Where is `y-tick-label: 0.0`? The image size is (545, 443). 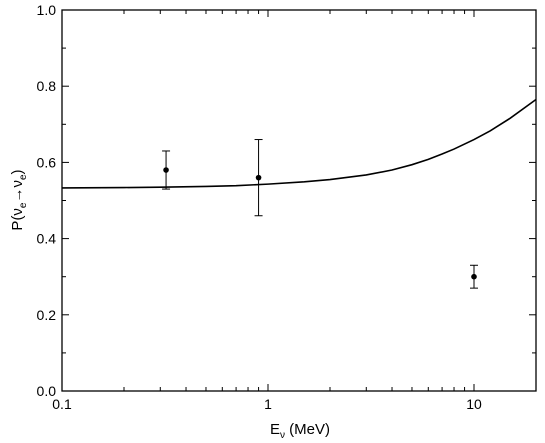
y-tick-label: 0.0 is located at coordinates (47, 391).